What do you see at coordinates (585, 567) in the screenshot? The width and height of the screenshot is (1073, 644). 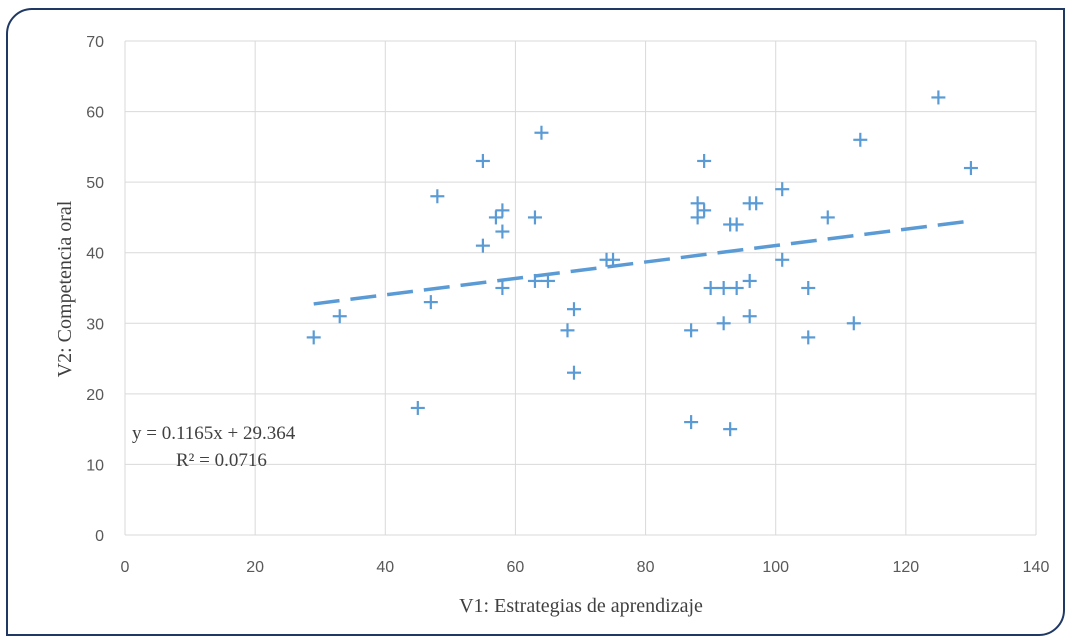 I see `x-tick-labels: 0 20 40 60 80 100 120 140` at bounding box center [585, 567].